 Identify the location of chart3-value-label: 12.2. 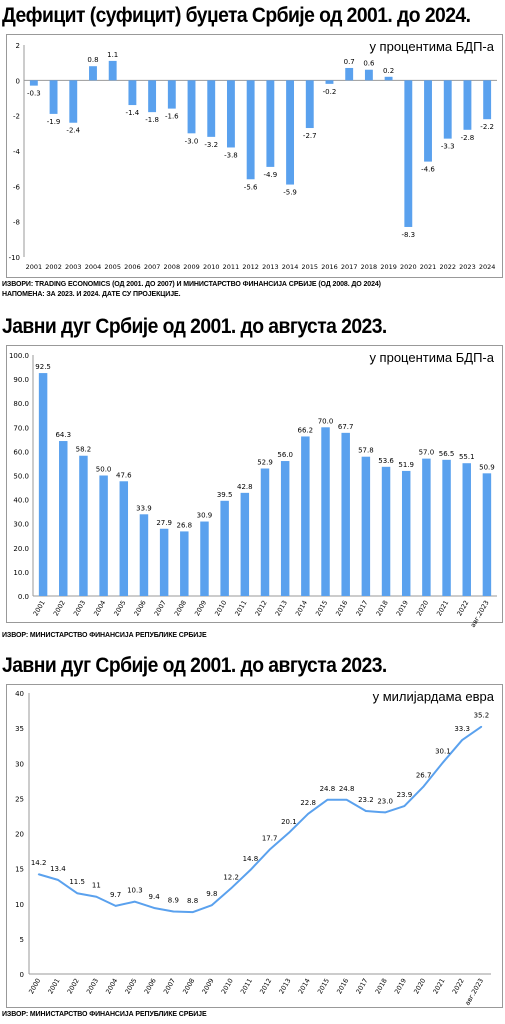
(231, 877).